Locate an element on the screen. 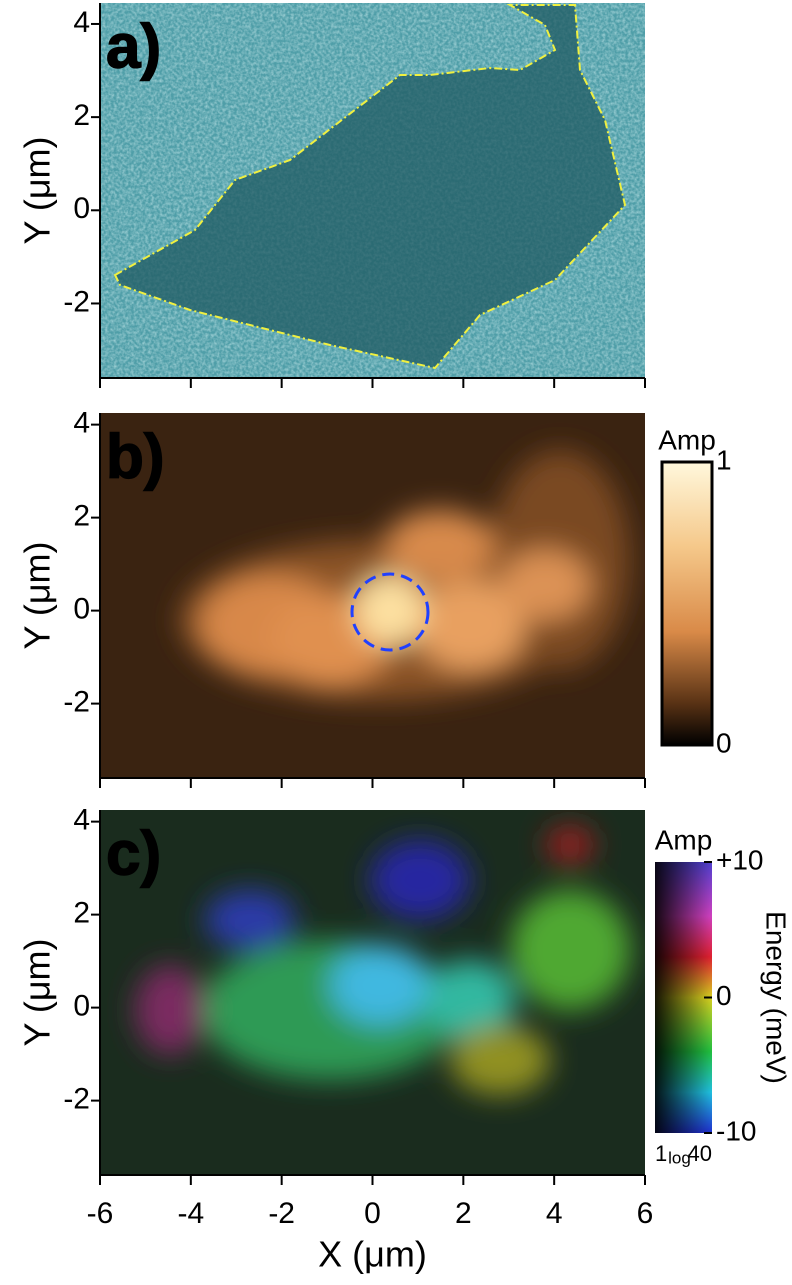  x-tick-label: -6 is located at coordinates (100, 1213).